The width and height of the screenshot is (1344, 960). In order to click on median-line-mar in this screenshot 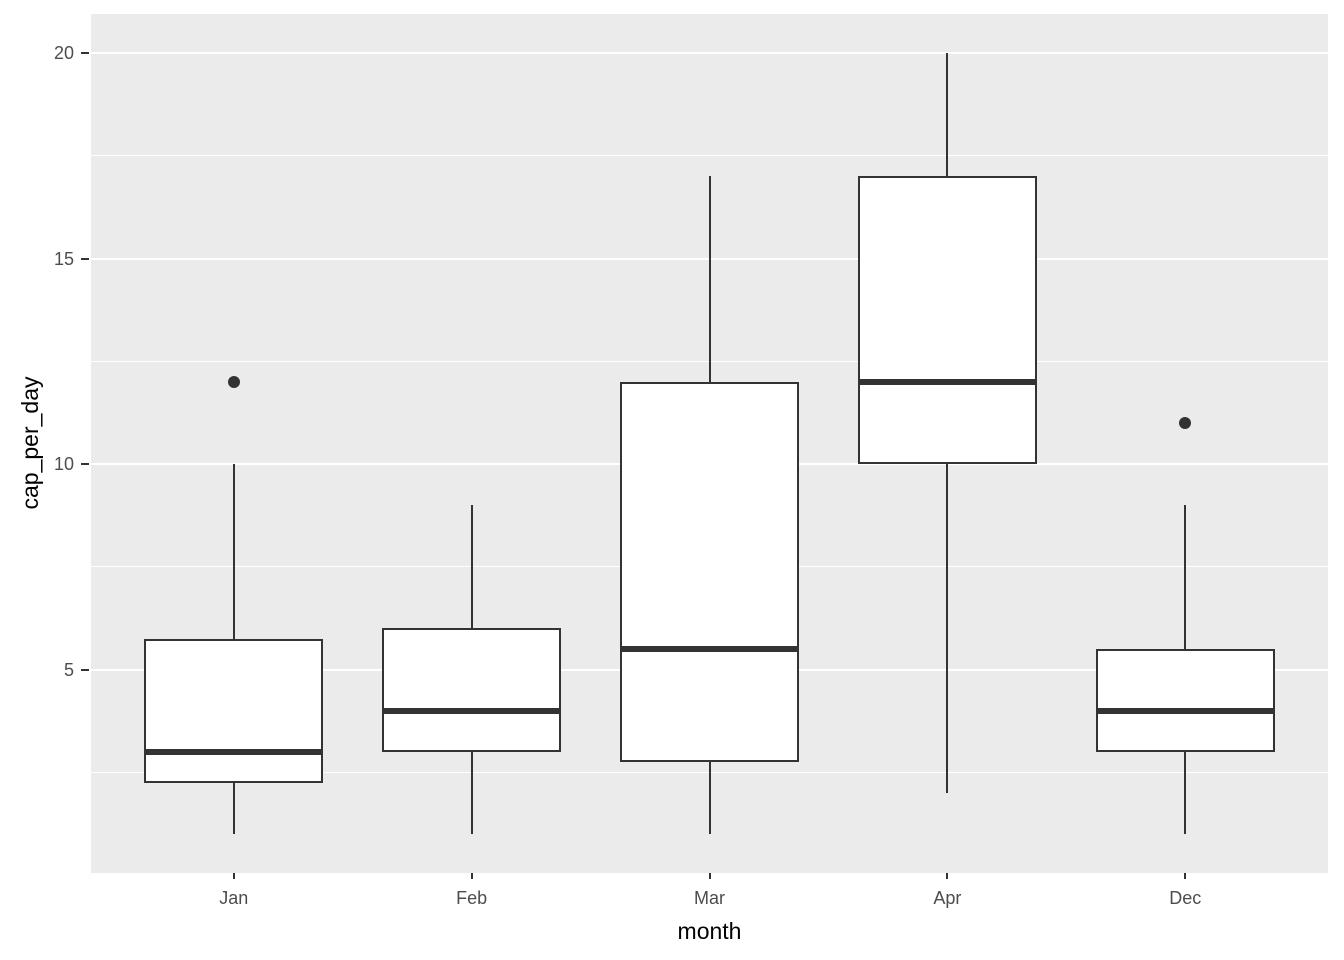, I will do `click(709, 649)`.